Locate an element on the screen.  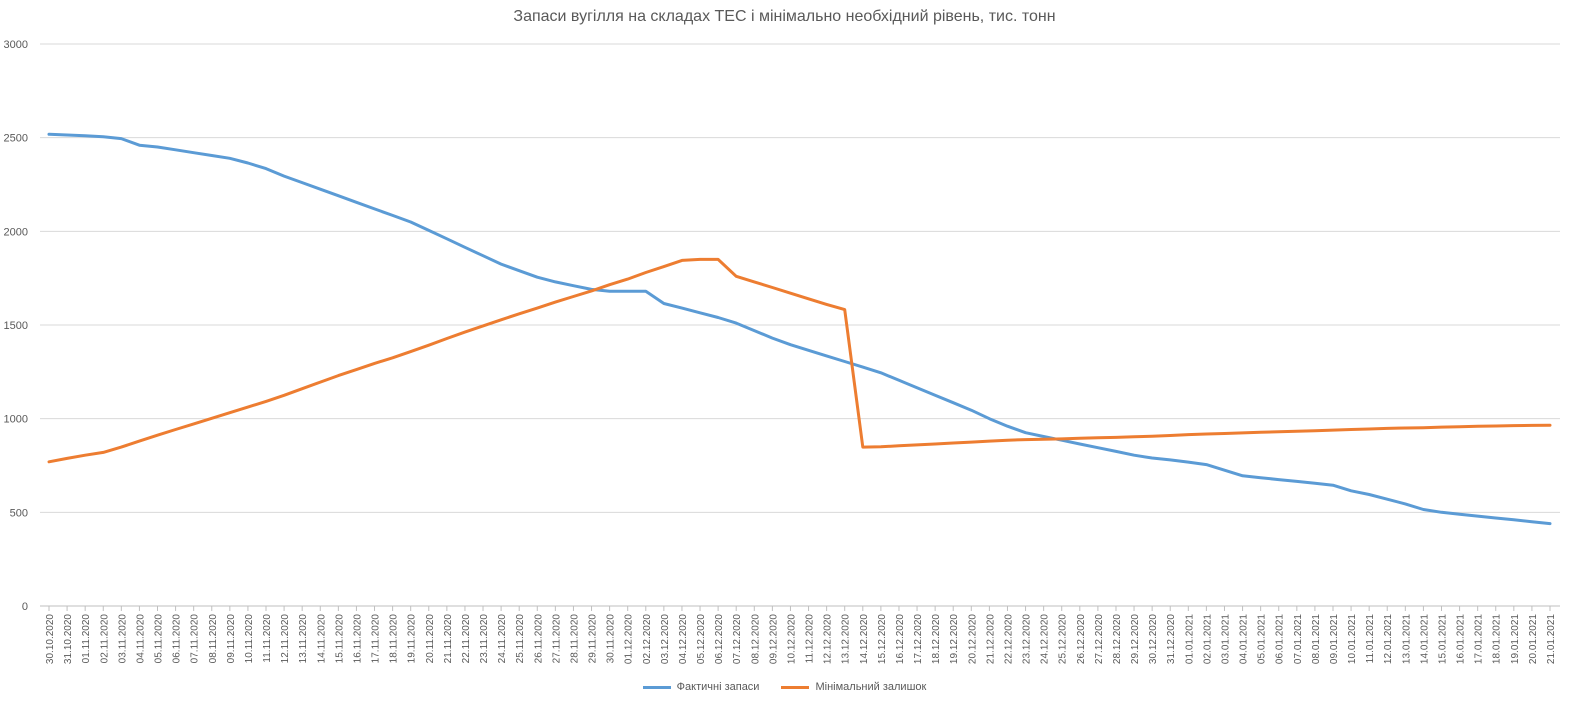
x-tick-label: 21.12.2020 is located at coordinates (990, 639).